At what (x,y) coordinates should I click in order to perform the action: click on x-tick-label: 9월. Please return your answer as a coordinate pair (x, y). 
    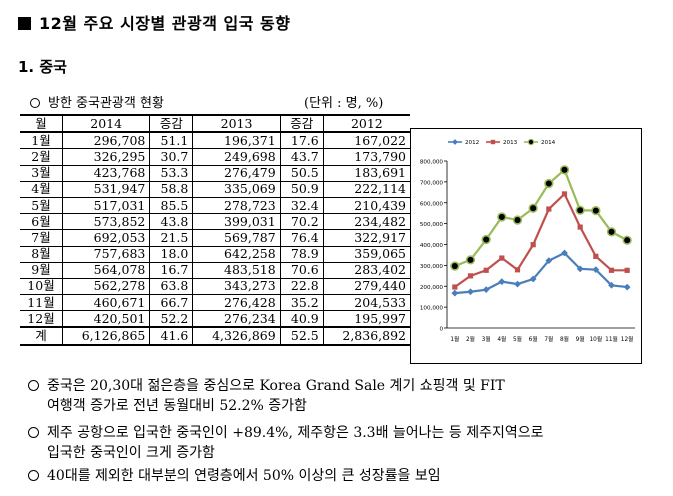
    Looking at the image, I should click on (580, 339).